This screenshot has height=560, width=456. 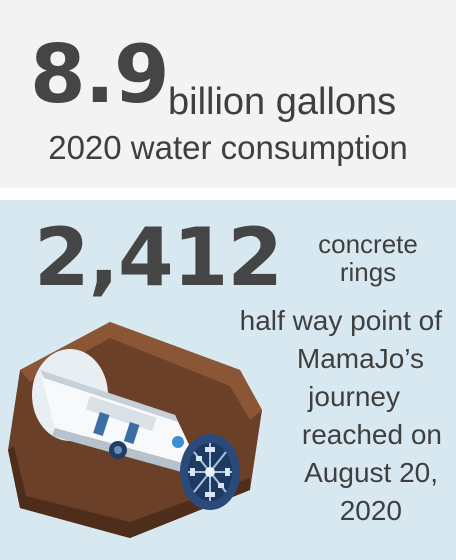 What do you see at coordinates (282, 102) in the screenshot?
I see `water-consumption-unit: billion gallons` at bounding box center [282, 102].